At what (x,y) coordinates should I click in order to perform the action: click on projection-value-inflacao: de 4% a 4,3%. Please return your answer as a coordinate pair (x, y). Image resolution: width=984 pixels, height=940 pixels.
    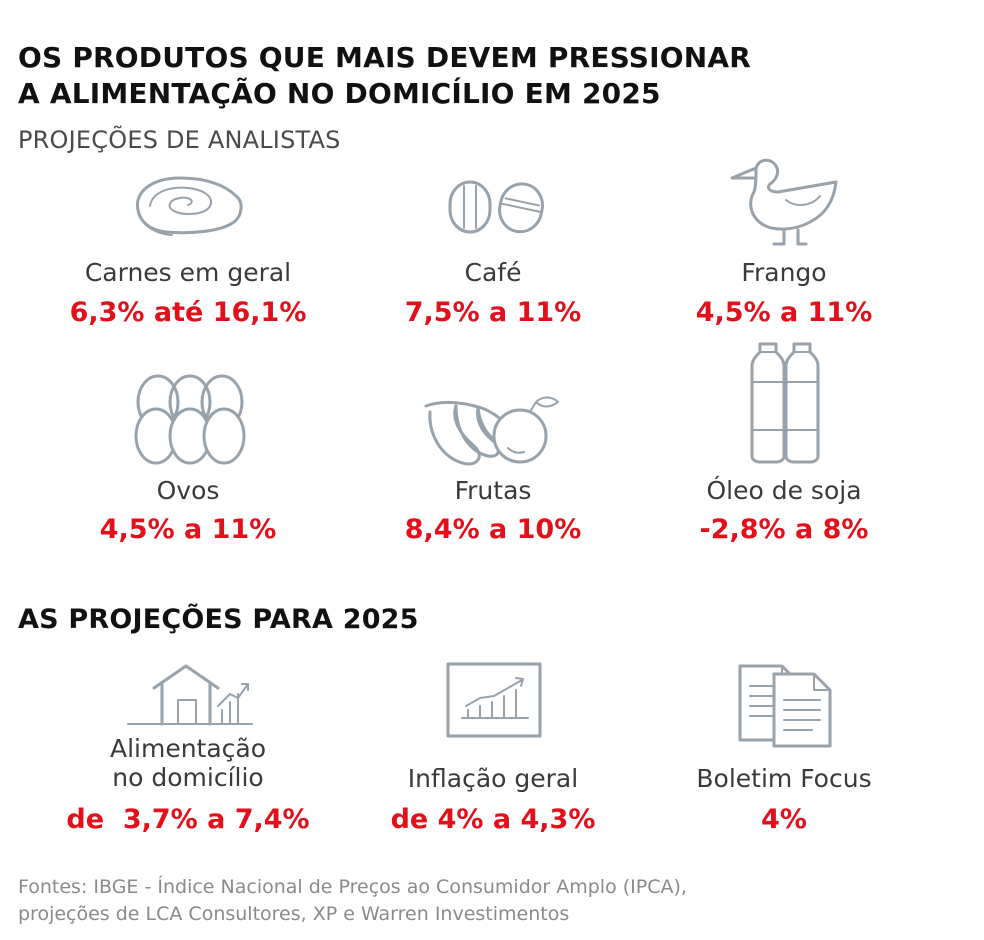
    Looking at the image, I should click on (493, 819).